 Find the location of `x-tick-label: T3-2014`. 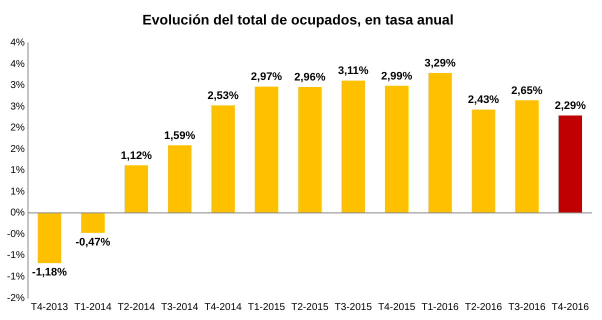

x-tick-label: T3-2014 is located at coordinates (180, 307).